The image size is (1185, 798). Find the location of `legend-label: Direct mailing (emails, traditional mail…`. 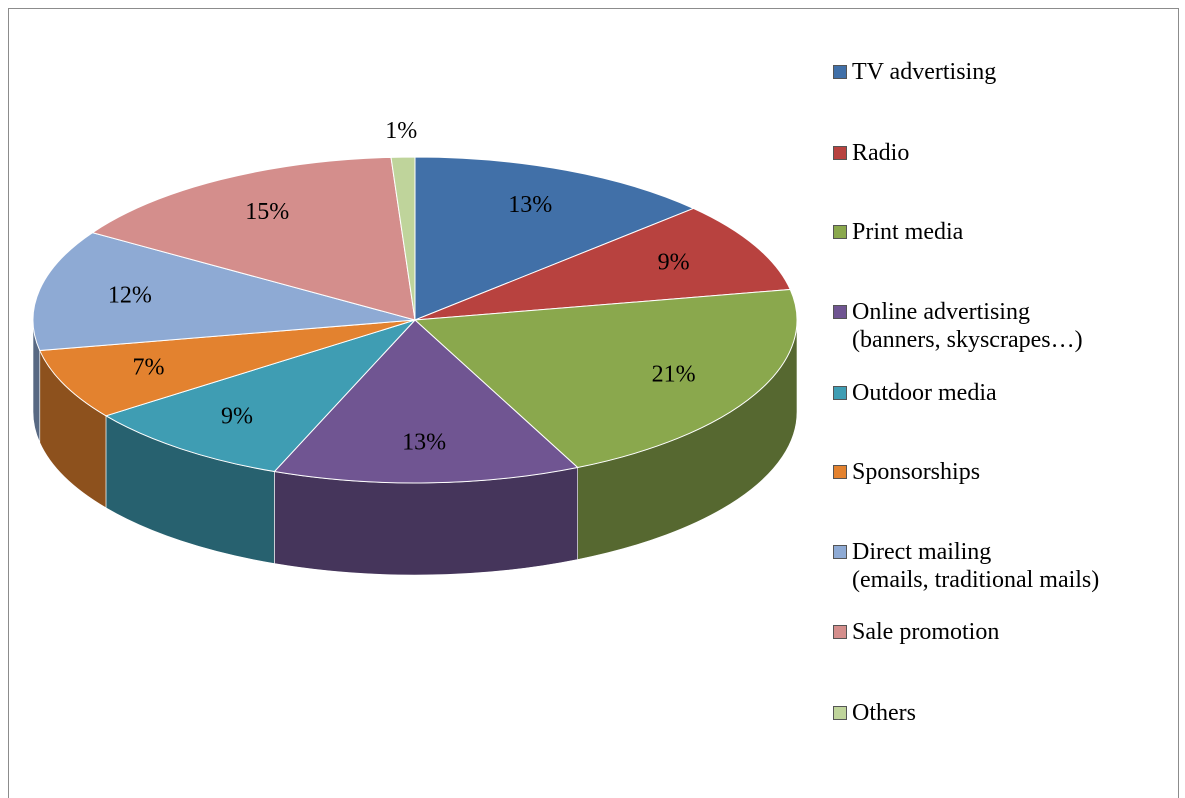

legend-label: Direct mailing (emails, traditional mail… is located at coordinates (976, 566).